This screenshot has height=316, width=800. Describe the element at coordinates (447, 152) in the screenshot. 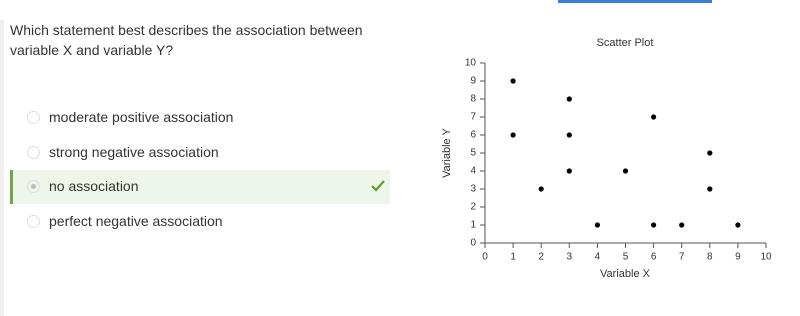

I see `y-axis-label: Variable Y` at that location.